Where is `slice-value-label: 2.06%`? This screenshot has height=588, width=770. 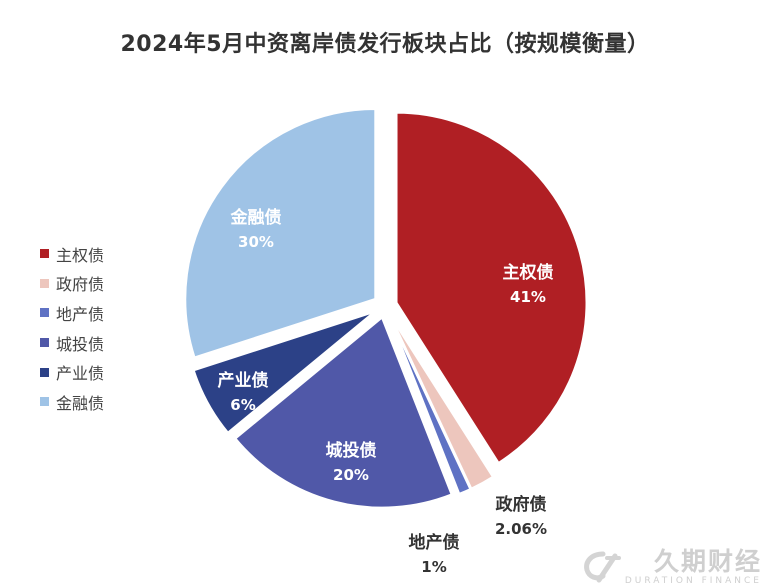
slice-value-label: 2.06% is located at coordinates (521, 529).